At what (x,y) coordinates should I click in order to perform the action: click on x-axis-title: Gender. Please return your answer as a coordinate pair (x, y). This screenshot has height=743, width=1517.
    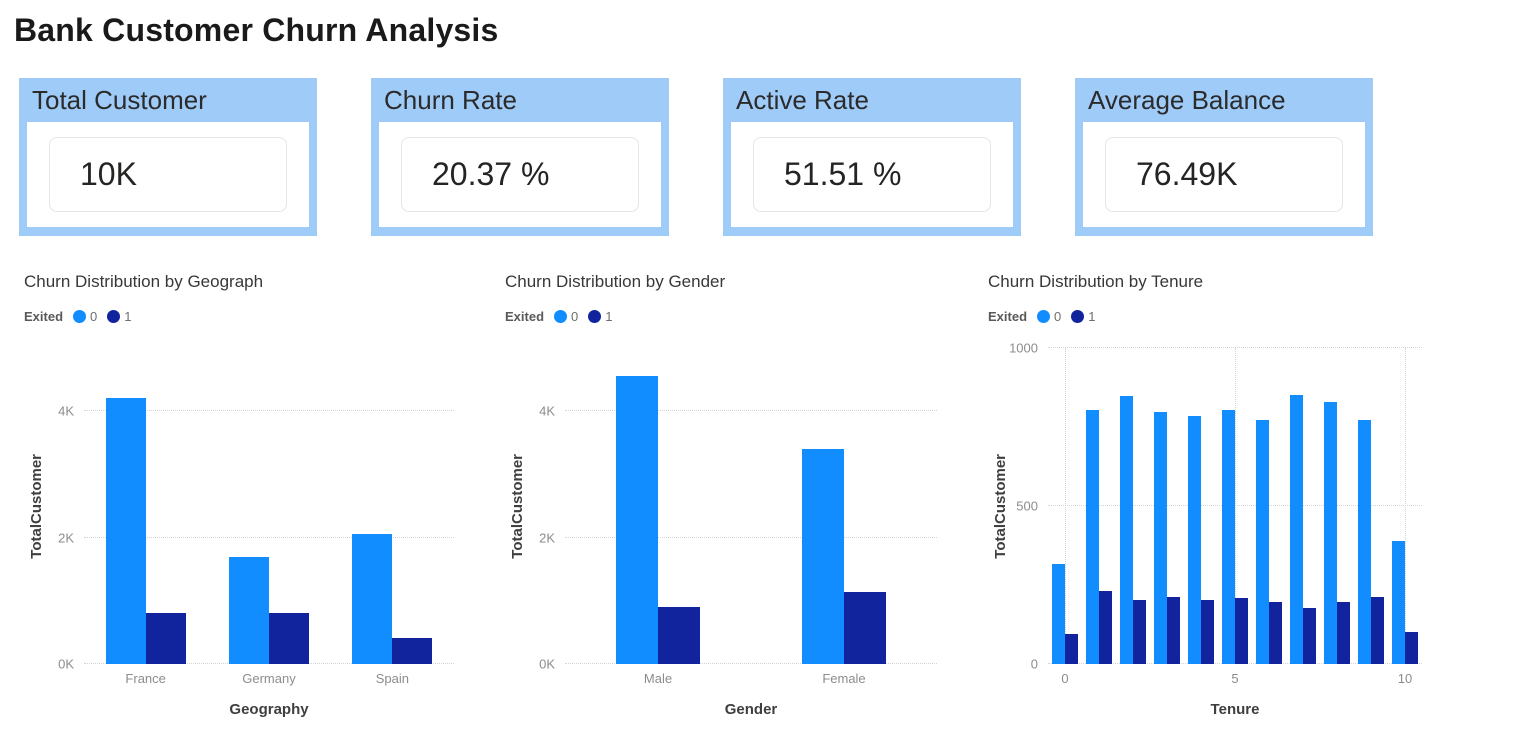
    Looking at the image, I should click on (751, 709).